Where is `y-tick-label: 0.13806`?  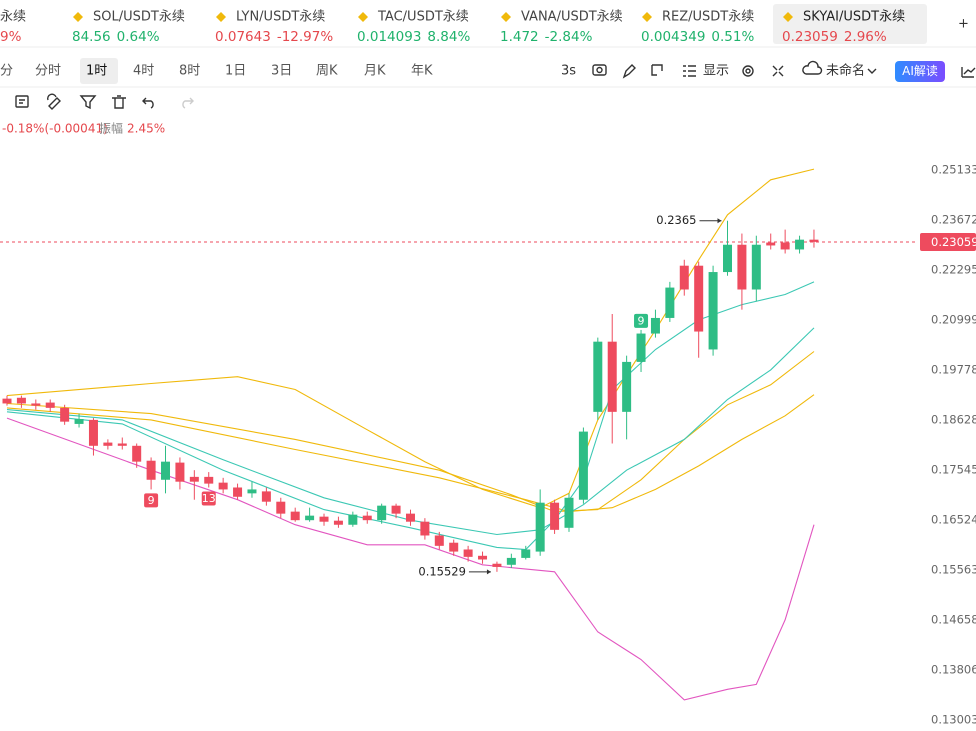
y-tick-label: 0.13806 is located at coordinates (953, 669).